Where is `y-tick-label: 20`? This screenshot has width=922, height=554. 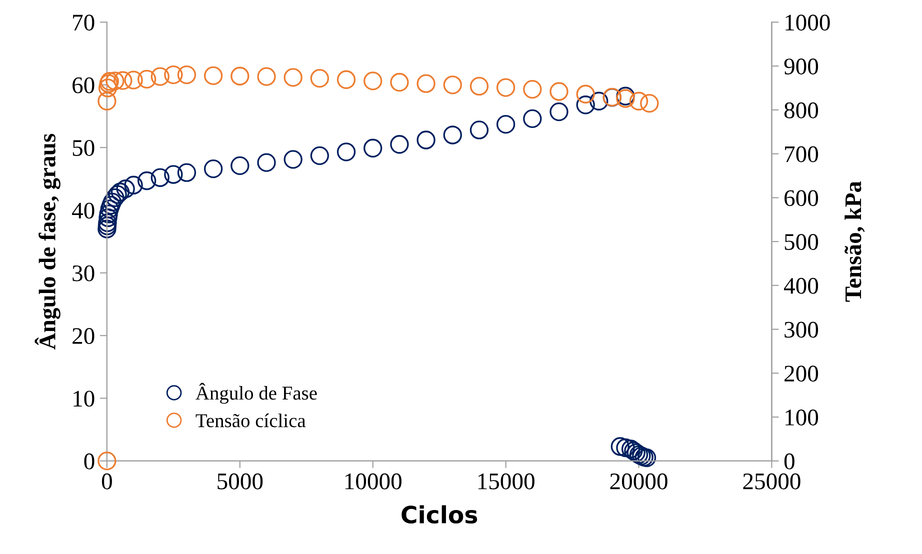
y-tick-label: 20 is located at coordinates (83, 336).